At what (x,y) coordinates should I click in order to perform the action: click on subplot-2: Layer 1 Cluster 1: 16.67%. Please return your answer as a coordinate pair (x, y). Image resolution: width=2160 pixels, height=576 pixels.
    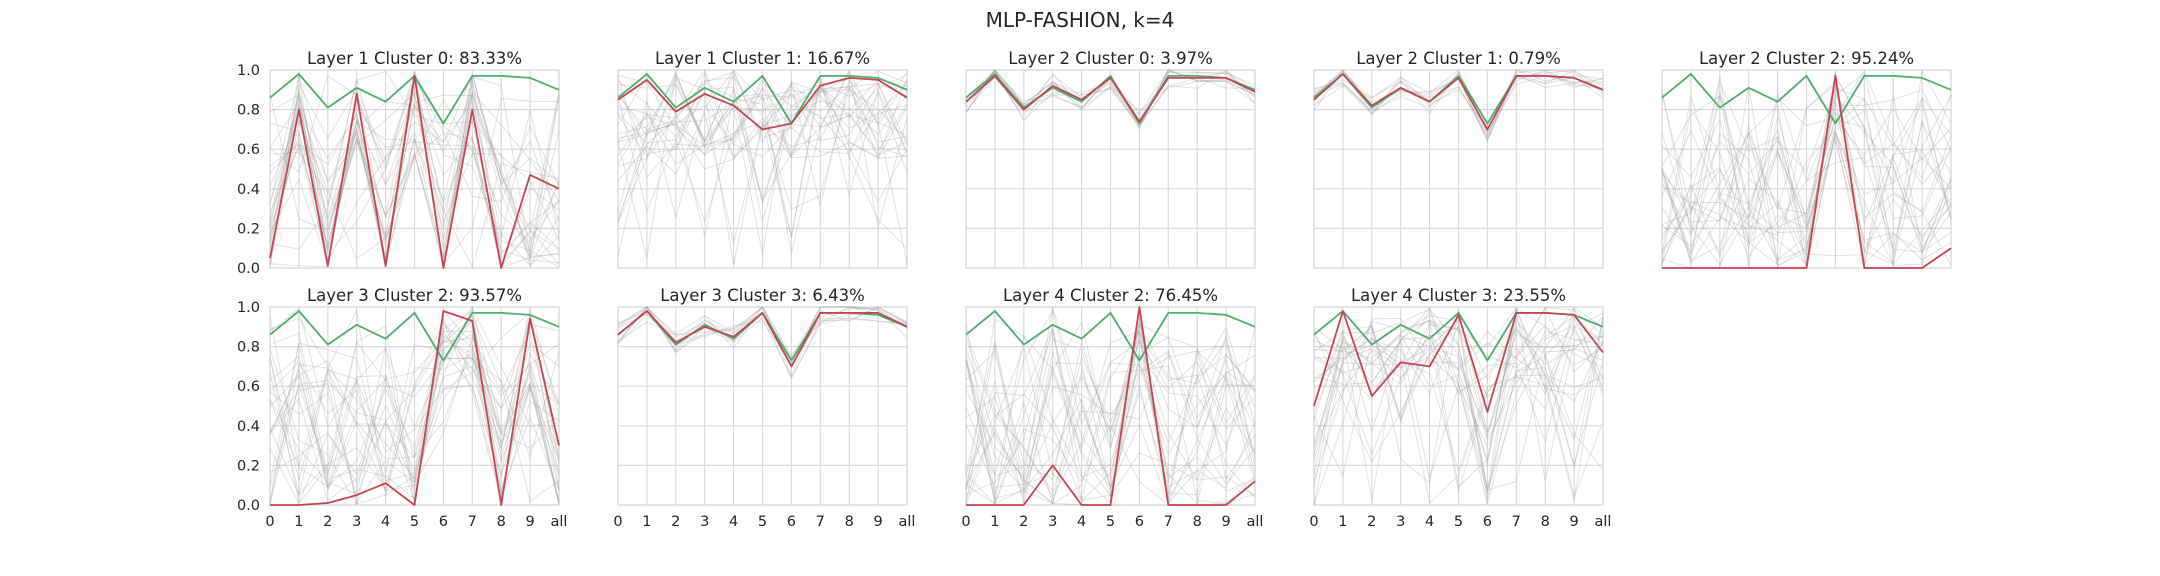
    Looking at the image, I should click on (762, 159).